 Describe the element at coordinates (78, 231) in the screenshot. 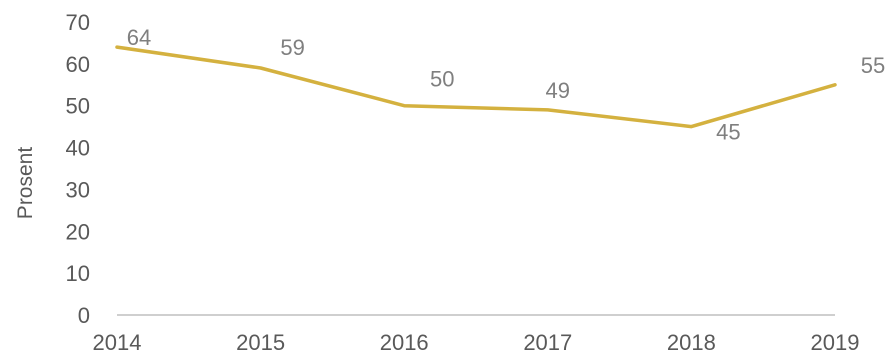

I see `y-tick-label: 20` at that location.